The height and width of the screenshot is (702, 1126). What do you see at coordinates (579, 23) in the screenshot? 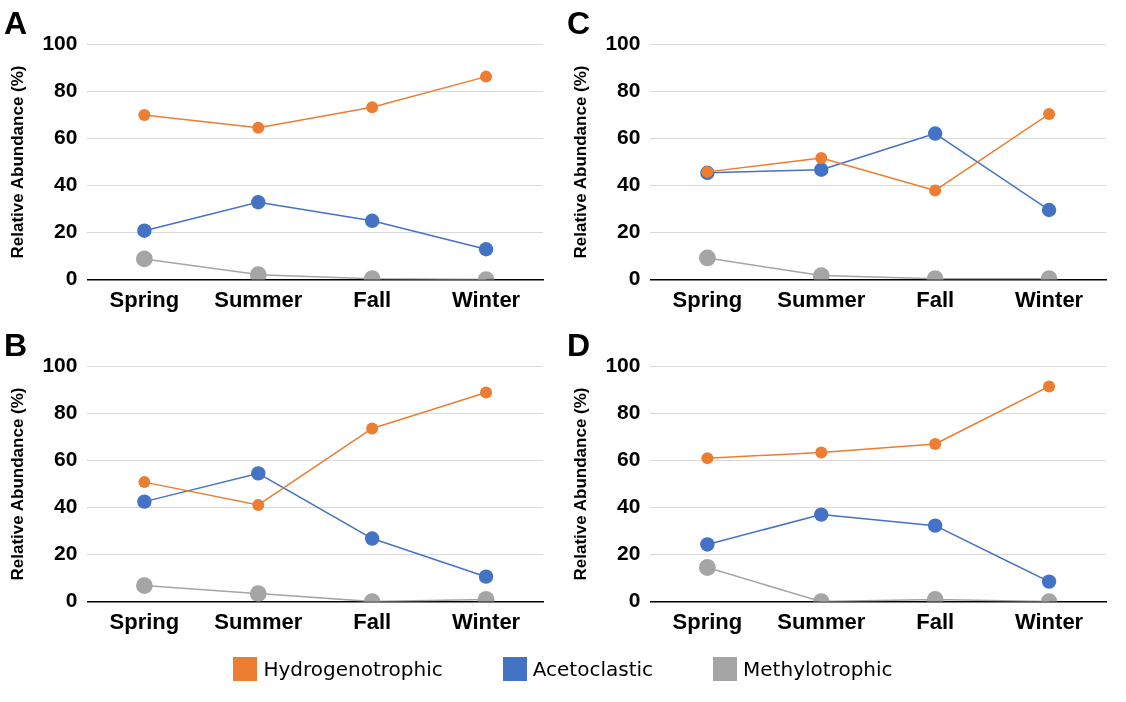
I see `chart-title: C` at bounding box center [579, 23].